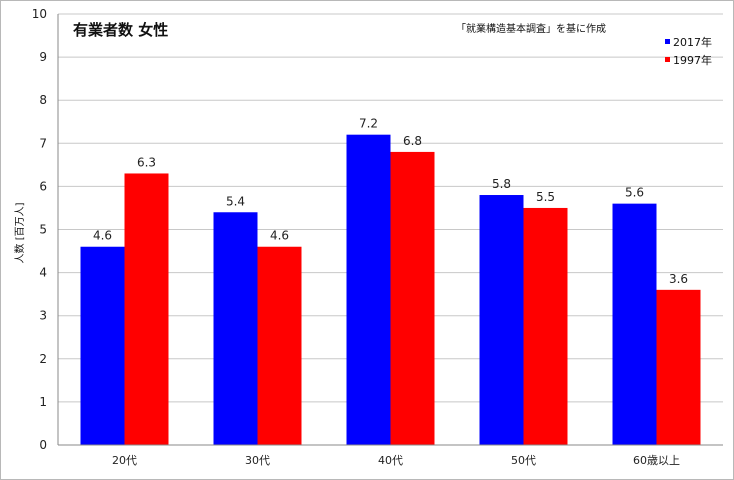  Describe the element at coordinates (368, 289) in the screenshot. I see `bar-2017年-40代` at that location.